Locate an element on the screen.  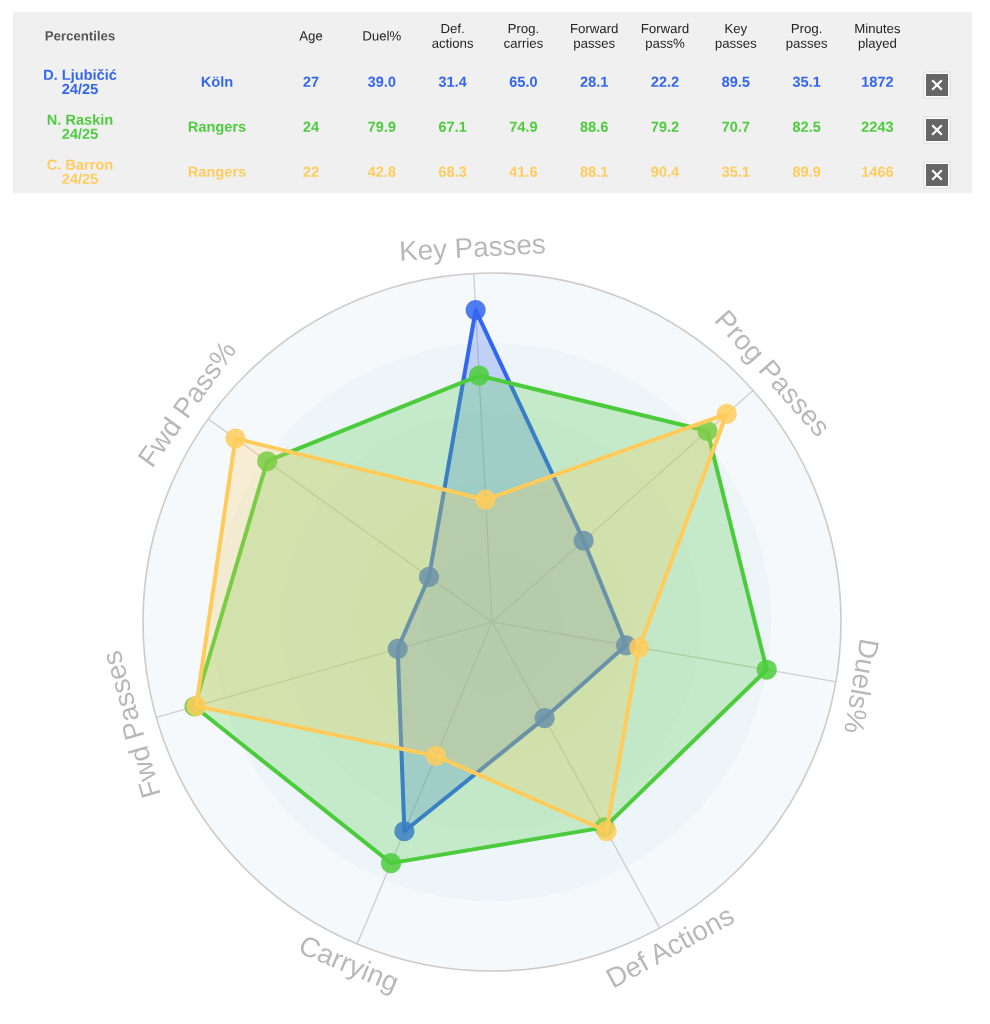
data-label: 88.6 is located at coordinates (594, 126).